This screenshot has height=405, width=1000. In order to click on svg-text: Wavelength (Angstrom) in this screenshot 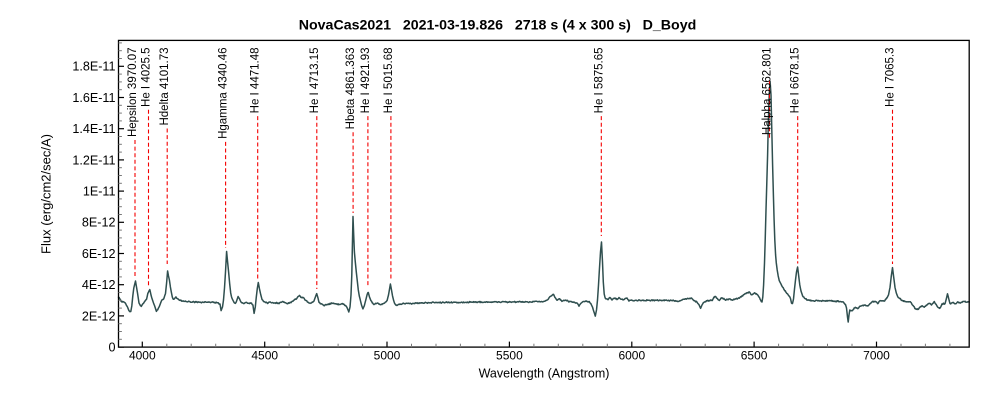, I will do `click(544, 374)`.